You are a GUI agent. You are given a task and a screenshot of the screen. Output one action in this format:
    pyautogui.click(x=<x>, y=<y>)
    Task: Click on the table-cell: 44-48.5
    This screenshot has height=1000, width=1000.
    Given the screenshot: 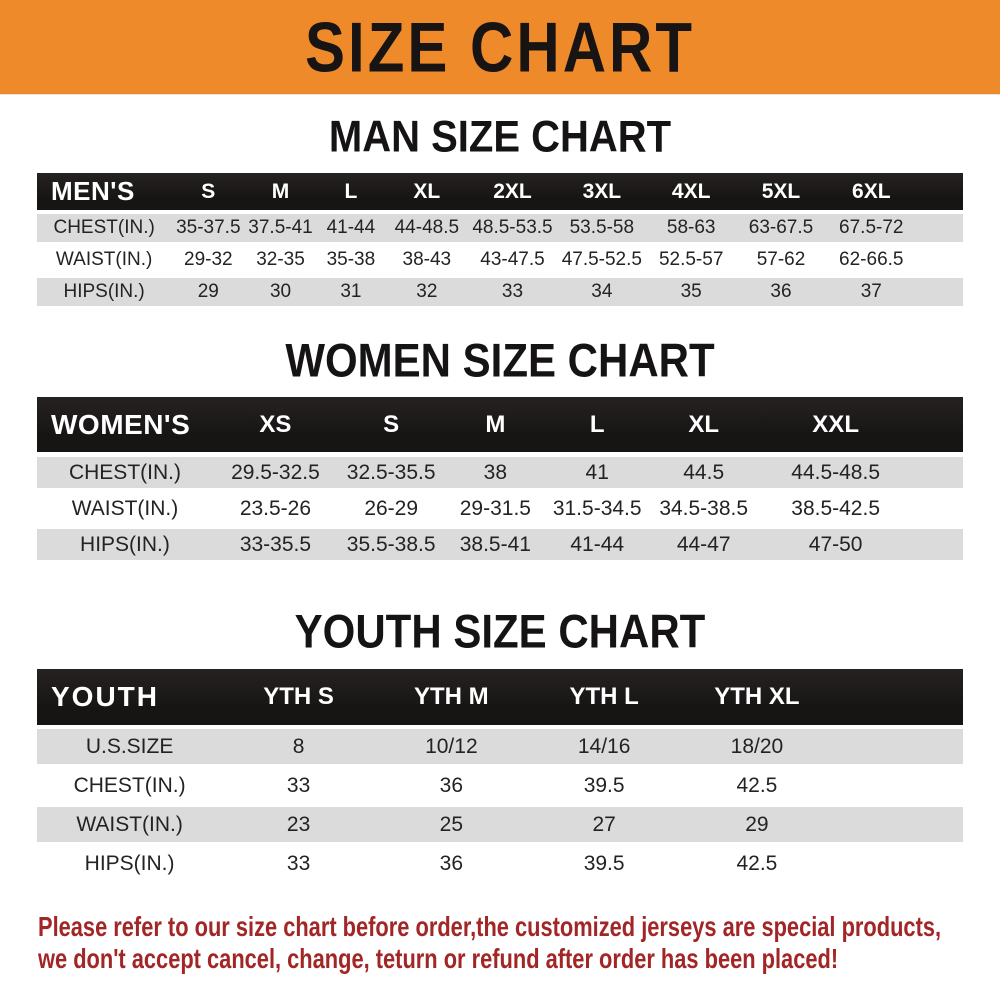 What is the action you would take?
    pyautogui.click(x=427, y=228)
    